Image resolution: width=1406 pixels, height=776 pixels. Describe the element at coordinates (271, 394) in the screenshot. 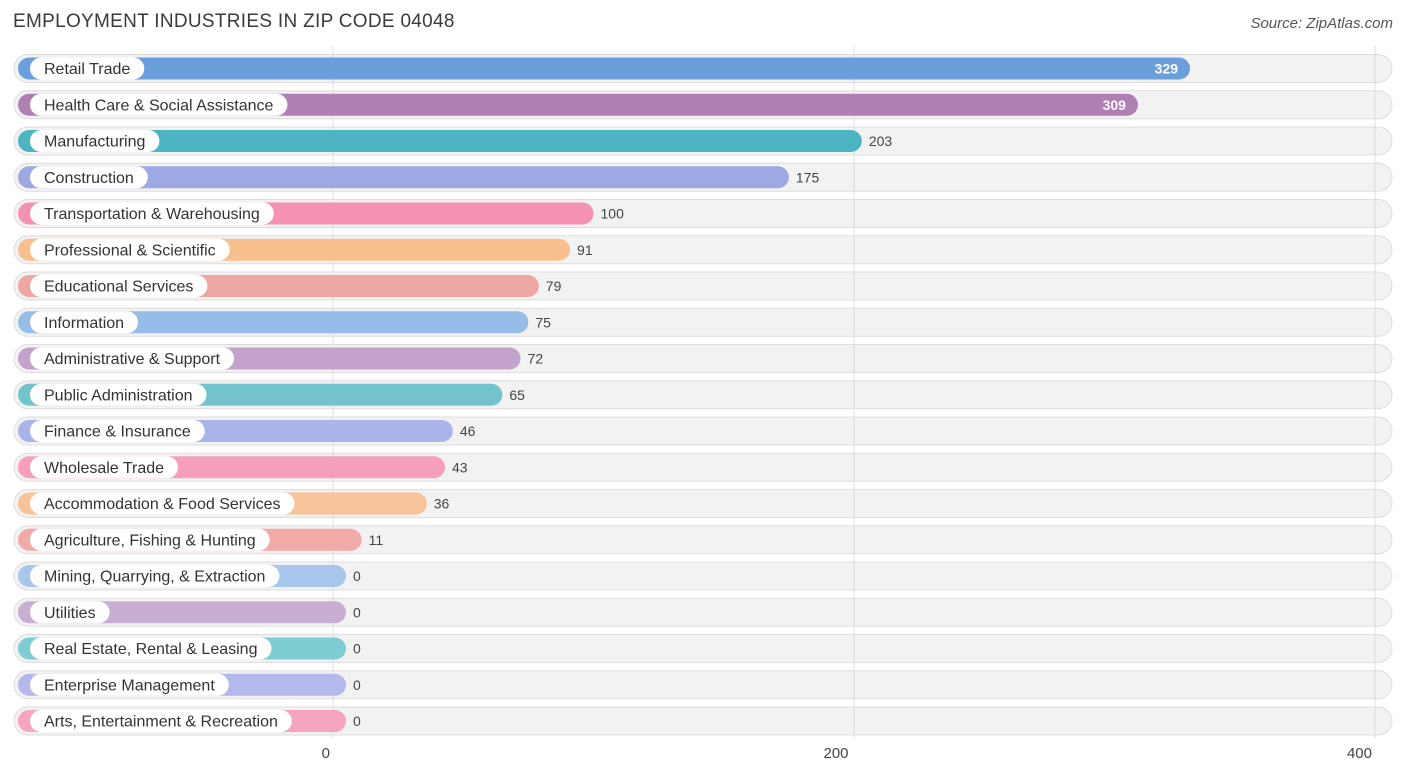

I see `bar-row: Public Administration 65` at that location.